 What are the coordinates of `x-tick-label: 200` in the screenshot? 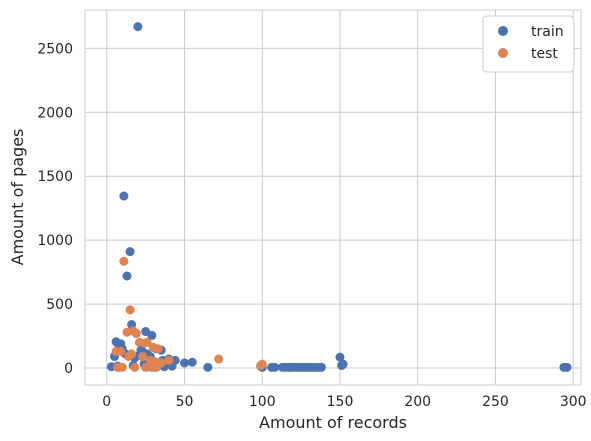 It's located at (417, 402).